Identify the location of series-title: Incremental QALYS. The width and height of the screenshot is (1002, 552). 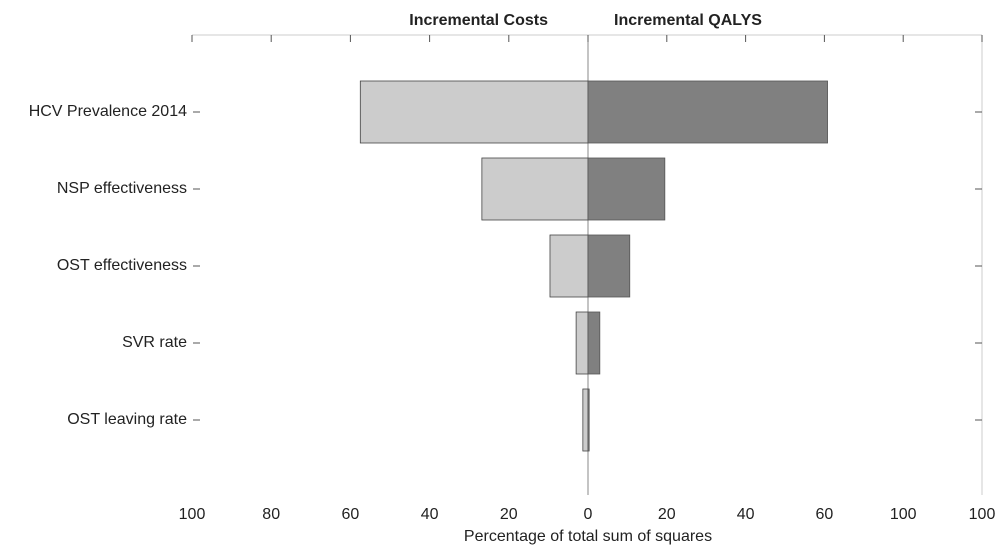
(688, 20).